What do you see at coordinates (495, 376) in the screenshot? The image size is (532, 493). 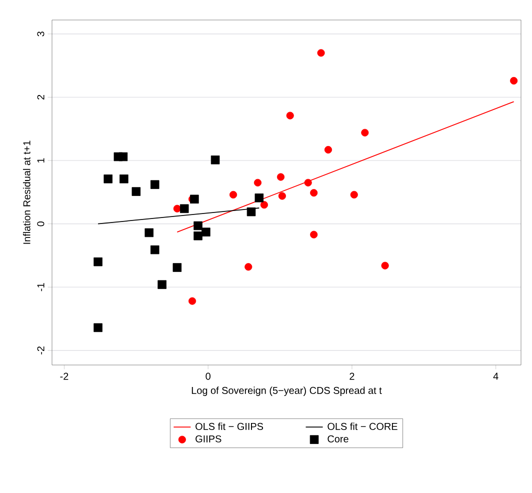 I see `x-tick-label: 4` at bounding box center [495, 376].